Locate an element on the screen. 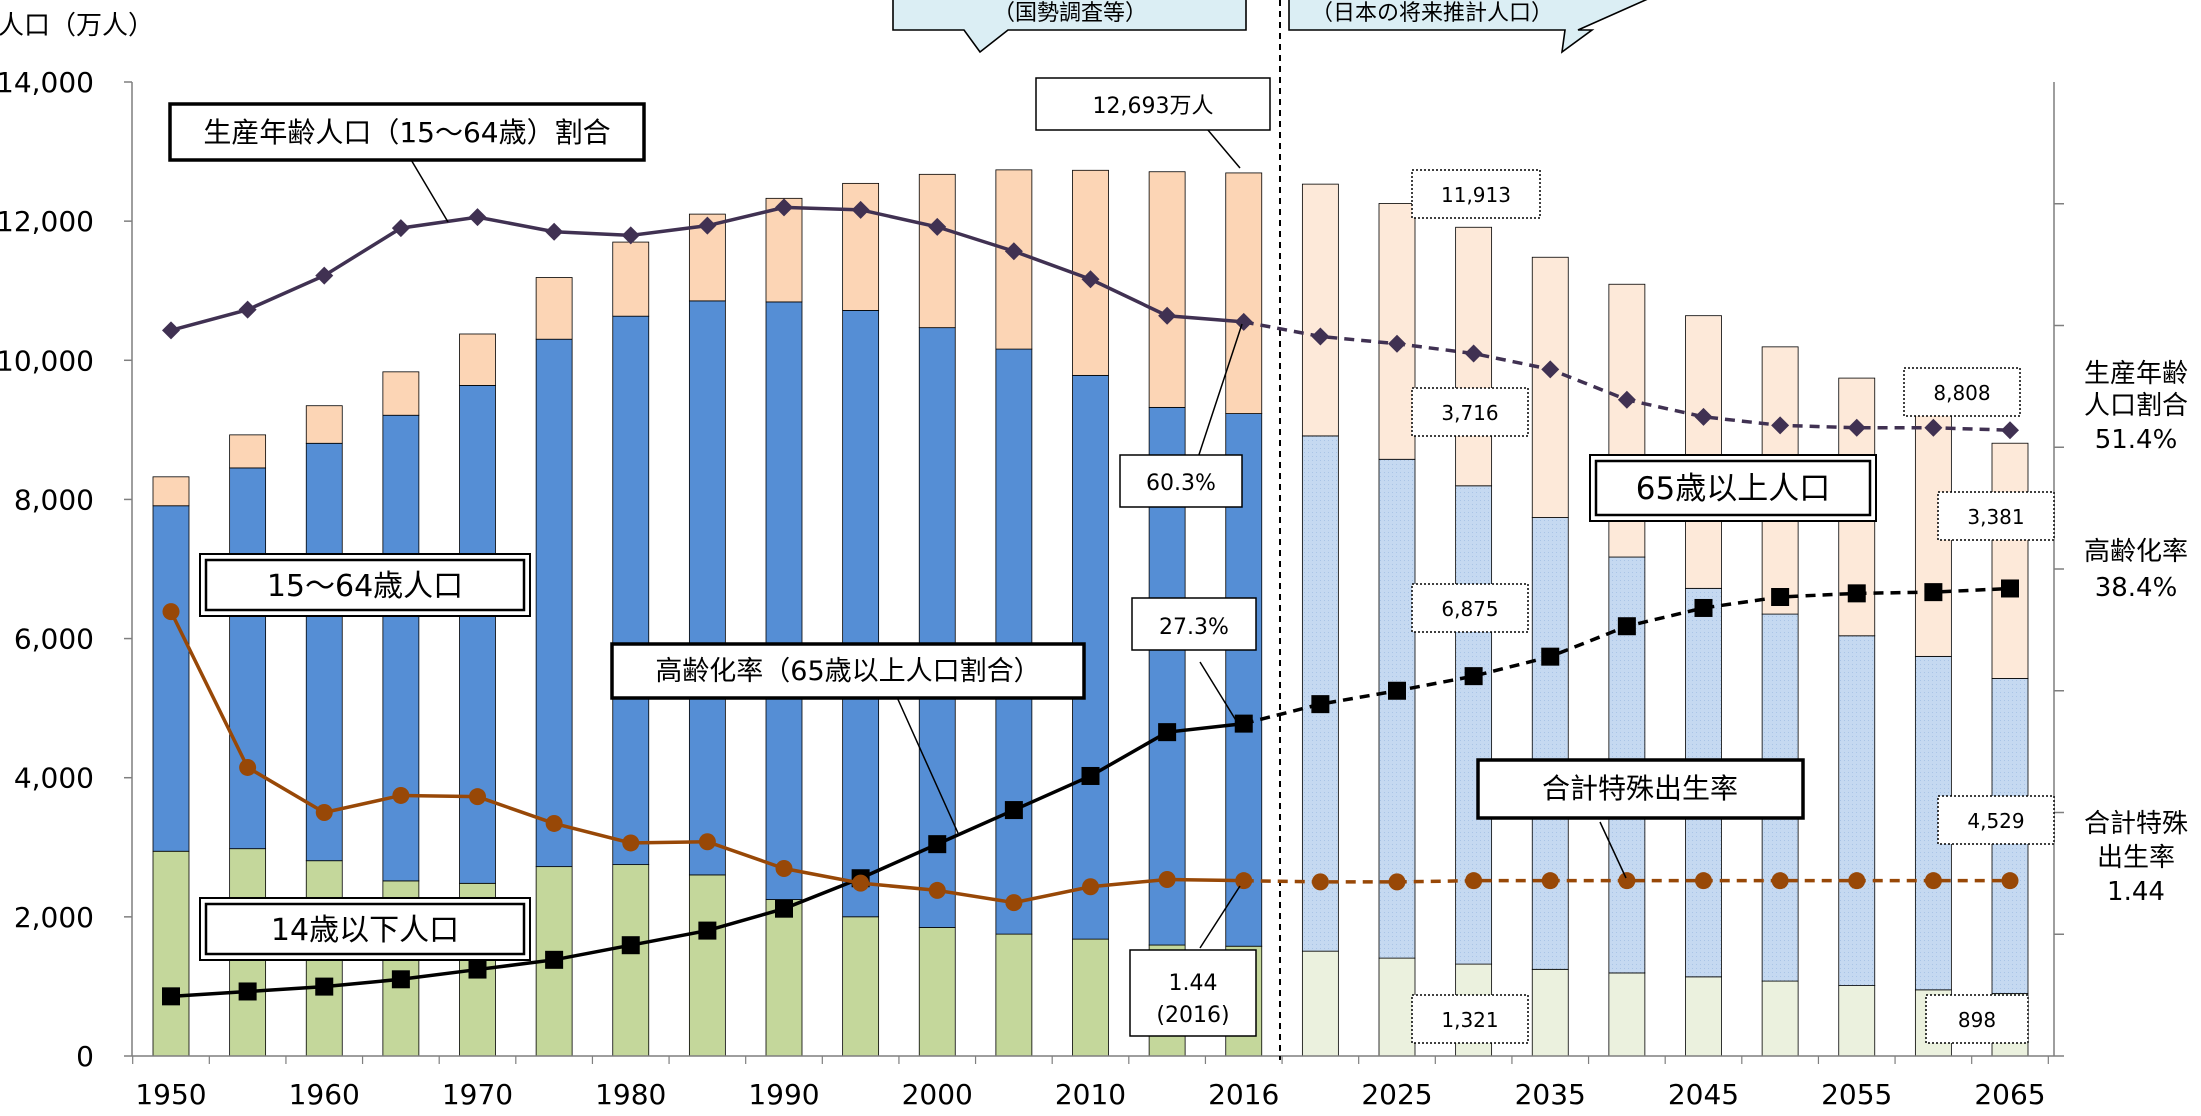  label-tfr: 合計特殊出生率 is located at coordinates (1640, 789).